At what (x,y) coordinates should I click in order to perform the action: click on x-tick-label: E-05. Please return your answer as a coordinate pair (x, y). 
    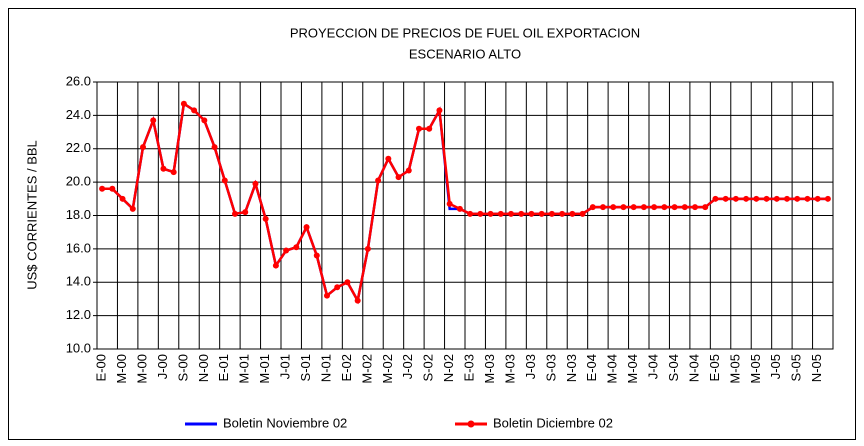
    Looking at the image, I should click on (714, 367).